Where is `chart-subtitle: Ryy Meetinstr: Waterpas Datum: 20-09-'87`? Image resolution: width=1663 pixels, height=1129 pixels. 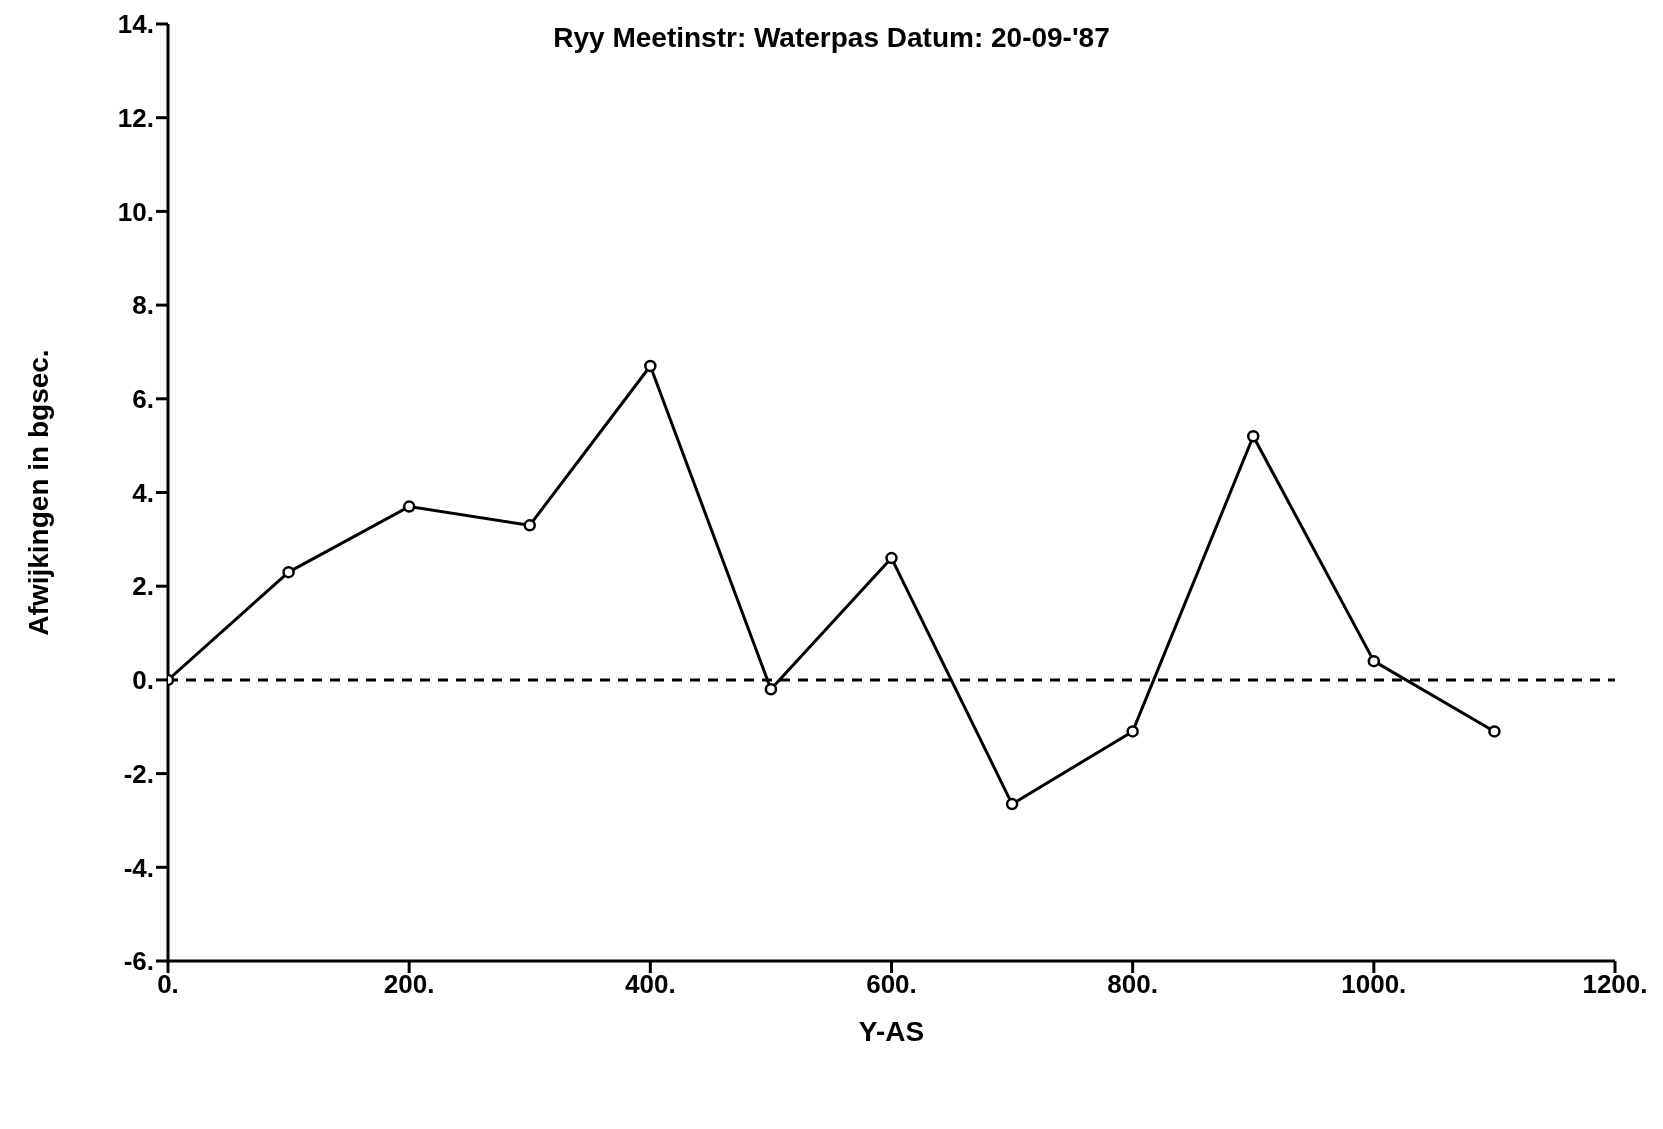
chart-subtitle: Ryy Meetinstr: Waterpas Datum: 20-09-'87 is located at coordinates (831, 37).